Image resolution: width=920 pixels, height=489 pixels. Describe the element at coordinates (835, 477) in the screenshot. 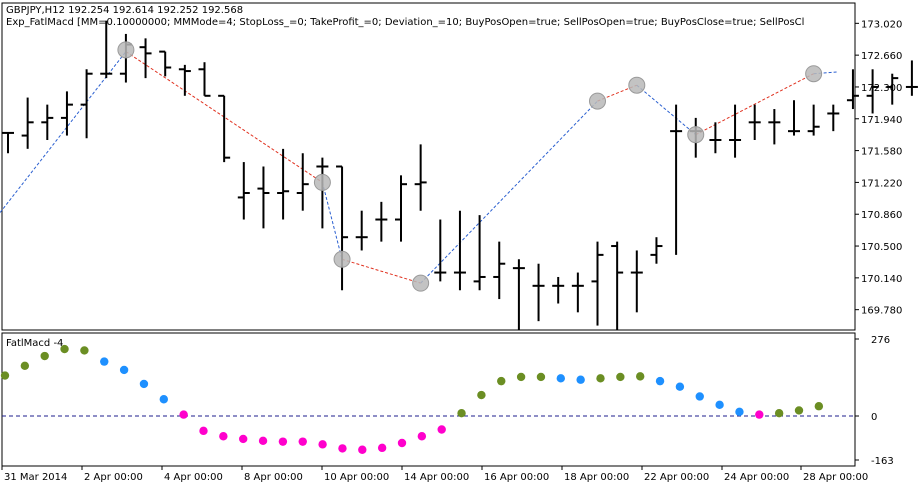

I see `time-tick-label: 28 Apr 00:00` at that location.